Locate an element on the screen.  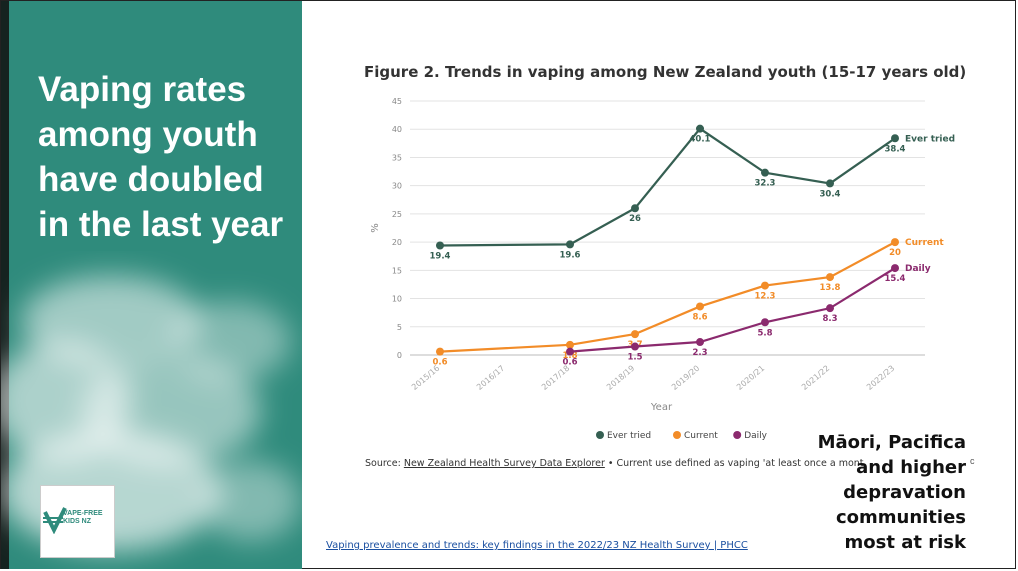
series-line-current is located at coordinates (667, 297).